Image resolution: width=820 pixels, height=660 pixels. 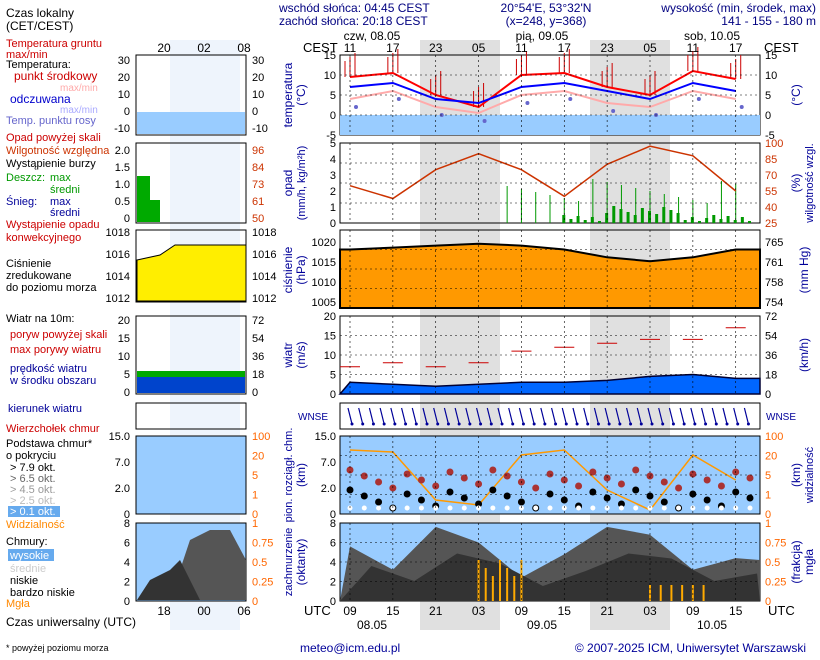 I want to click on title-cloud-unit: (km), so click(x=301, y=475).